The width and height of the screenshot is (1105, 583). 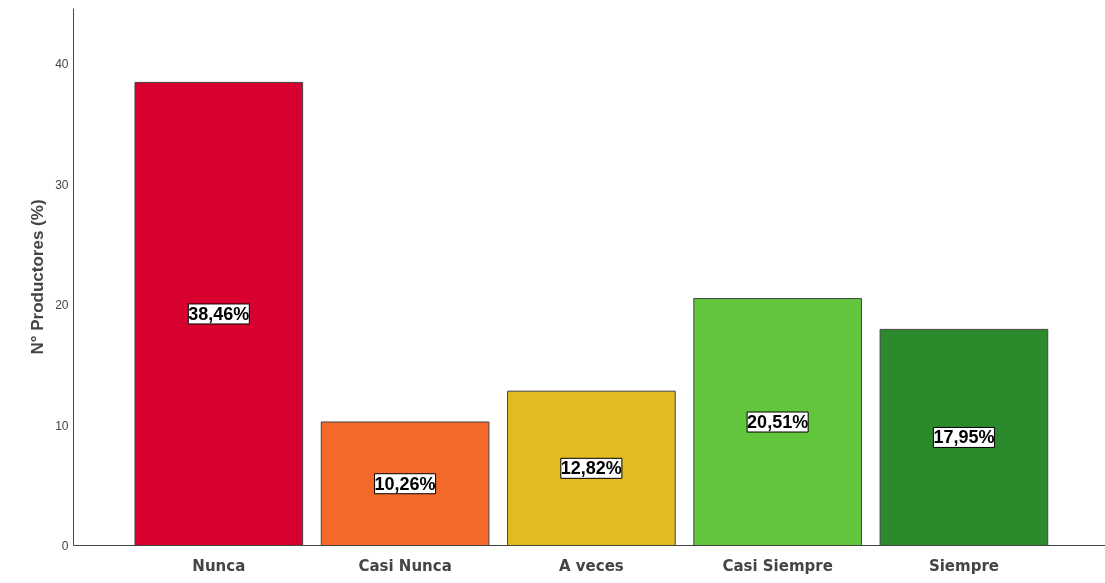 I want to click on y-tick-label: 0, so click(x=65, y=546).